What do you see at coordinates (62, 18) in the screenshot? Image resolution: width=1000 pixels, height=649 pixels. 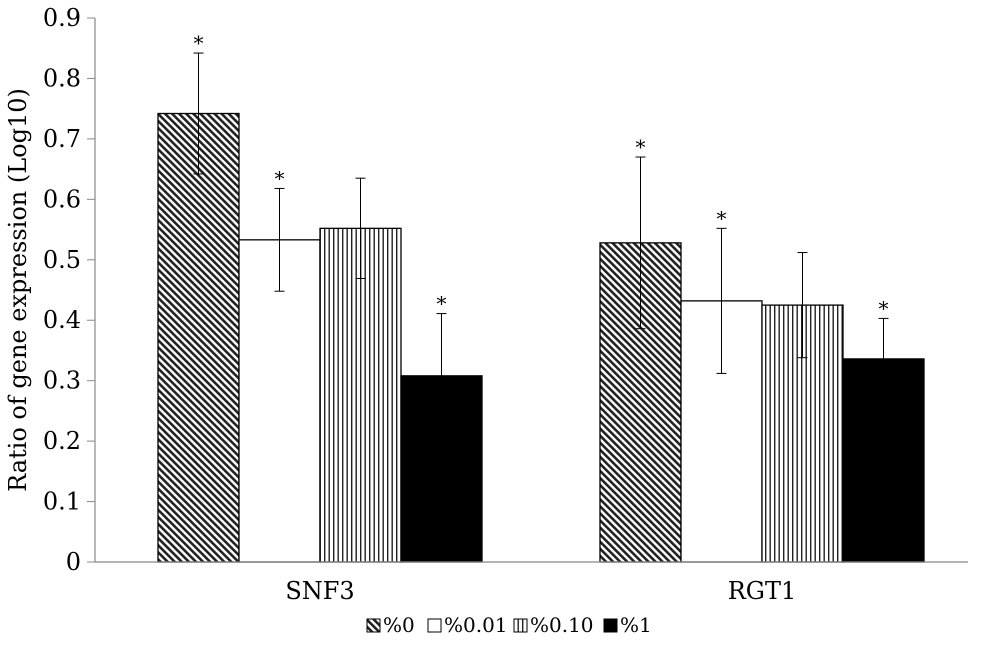 I see `y-tick-label: 0.9` at bounding box center [62, 18].